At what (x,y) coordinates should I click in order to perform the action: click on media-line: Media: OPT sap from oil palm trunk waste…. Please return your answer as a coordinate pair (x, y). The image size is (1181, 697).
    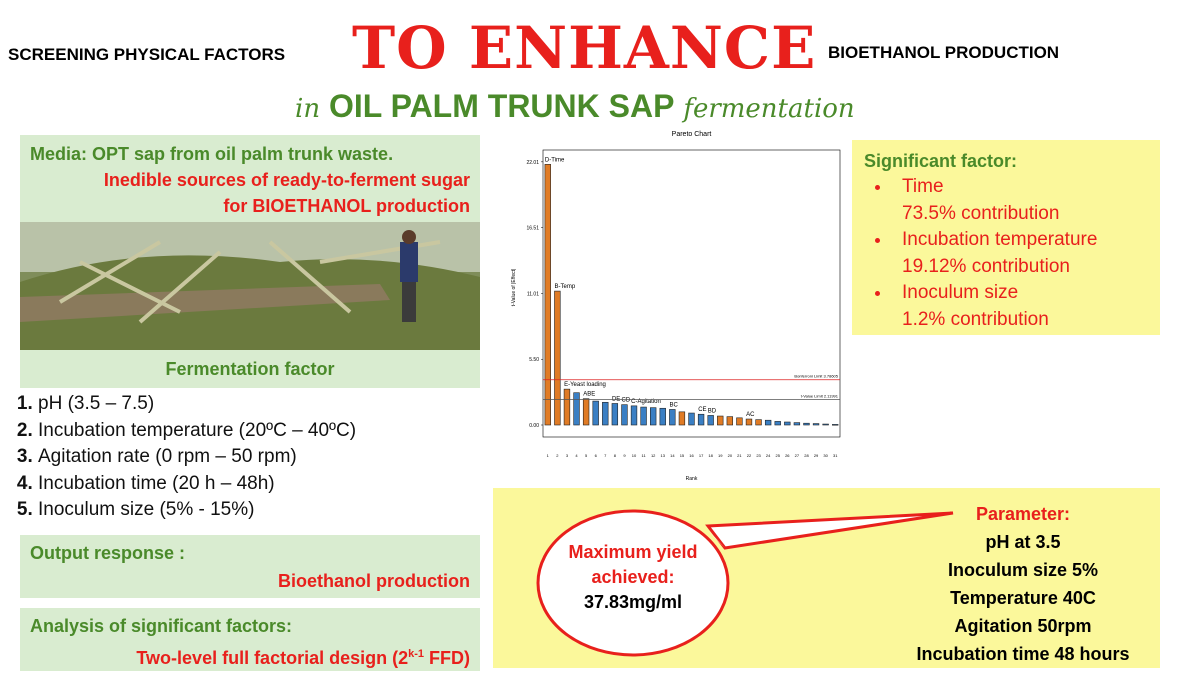
    Looking at the image, I should click on (212, 154).